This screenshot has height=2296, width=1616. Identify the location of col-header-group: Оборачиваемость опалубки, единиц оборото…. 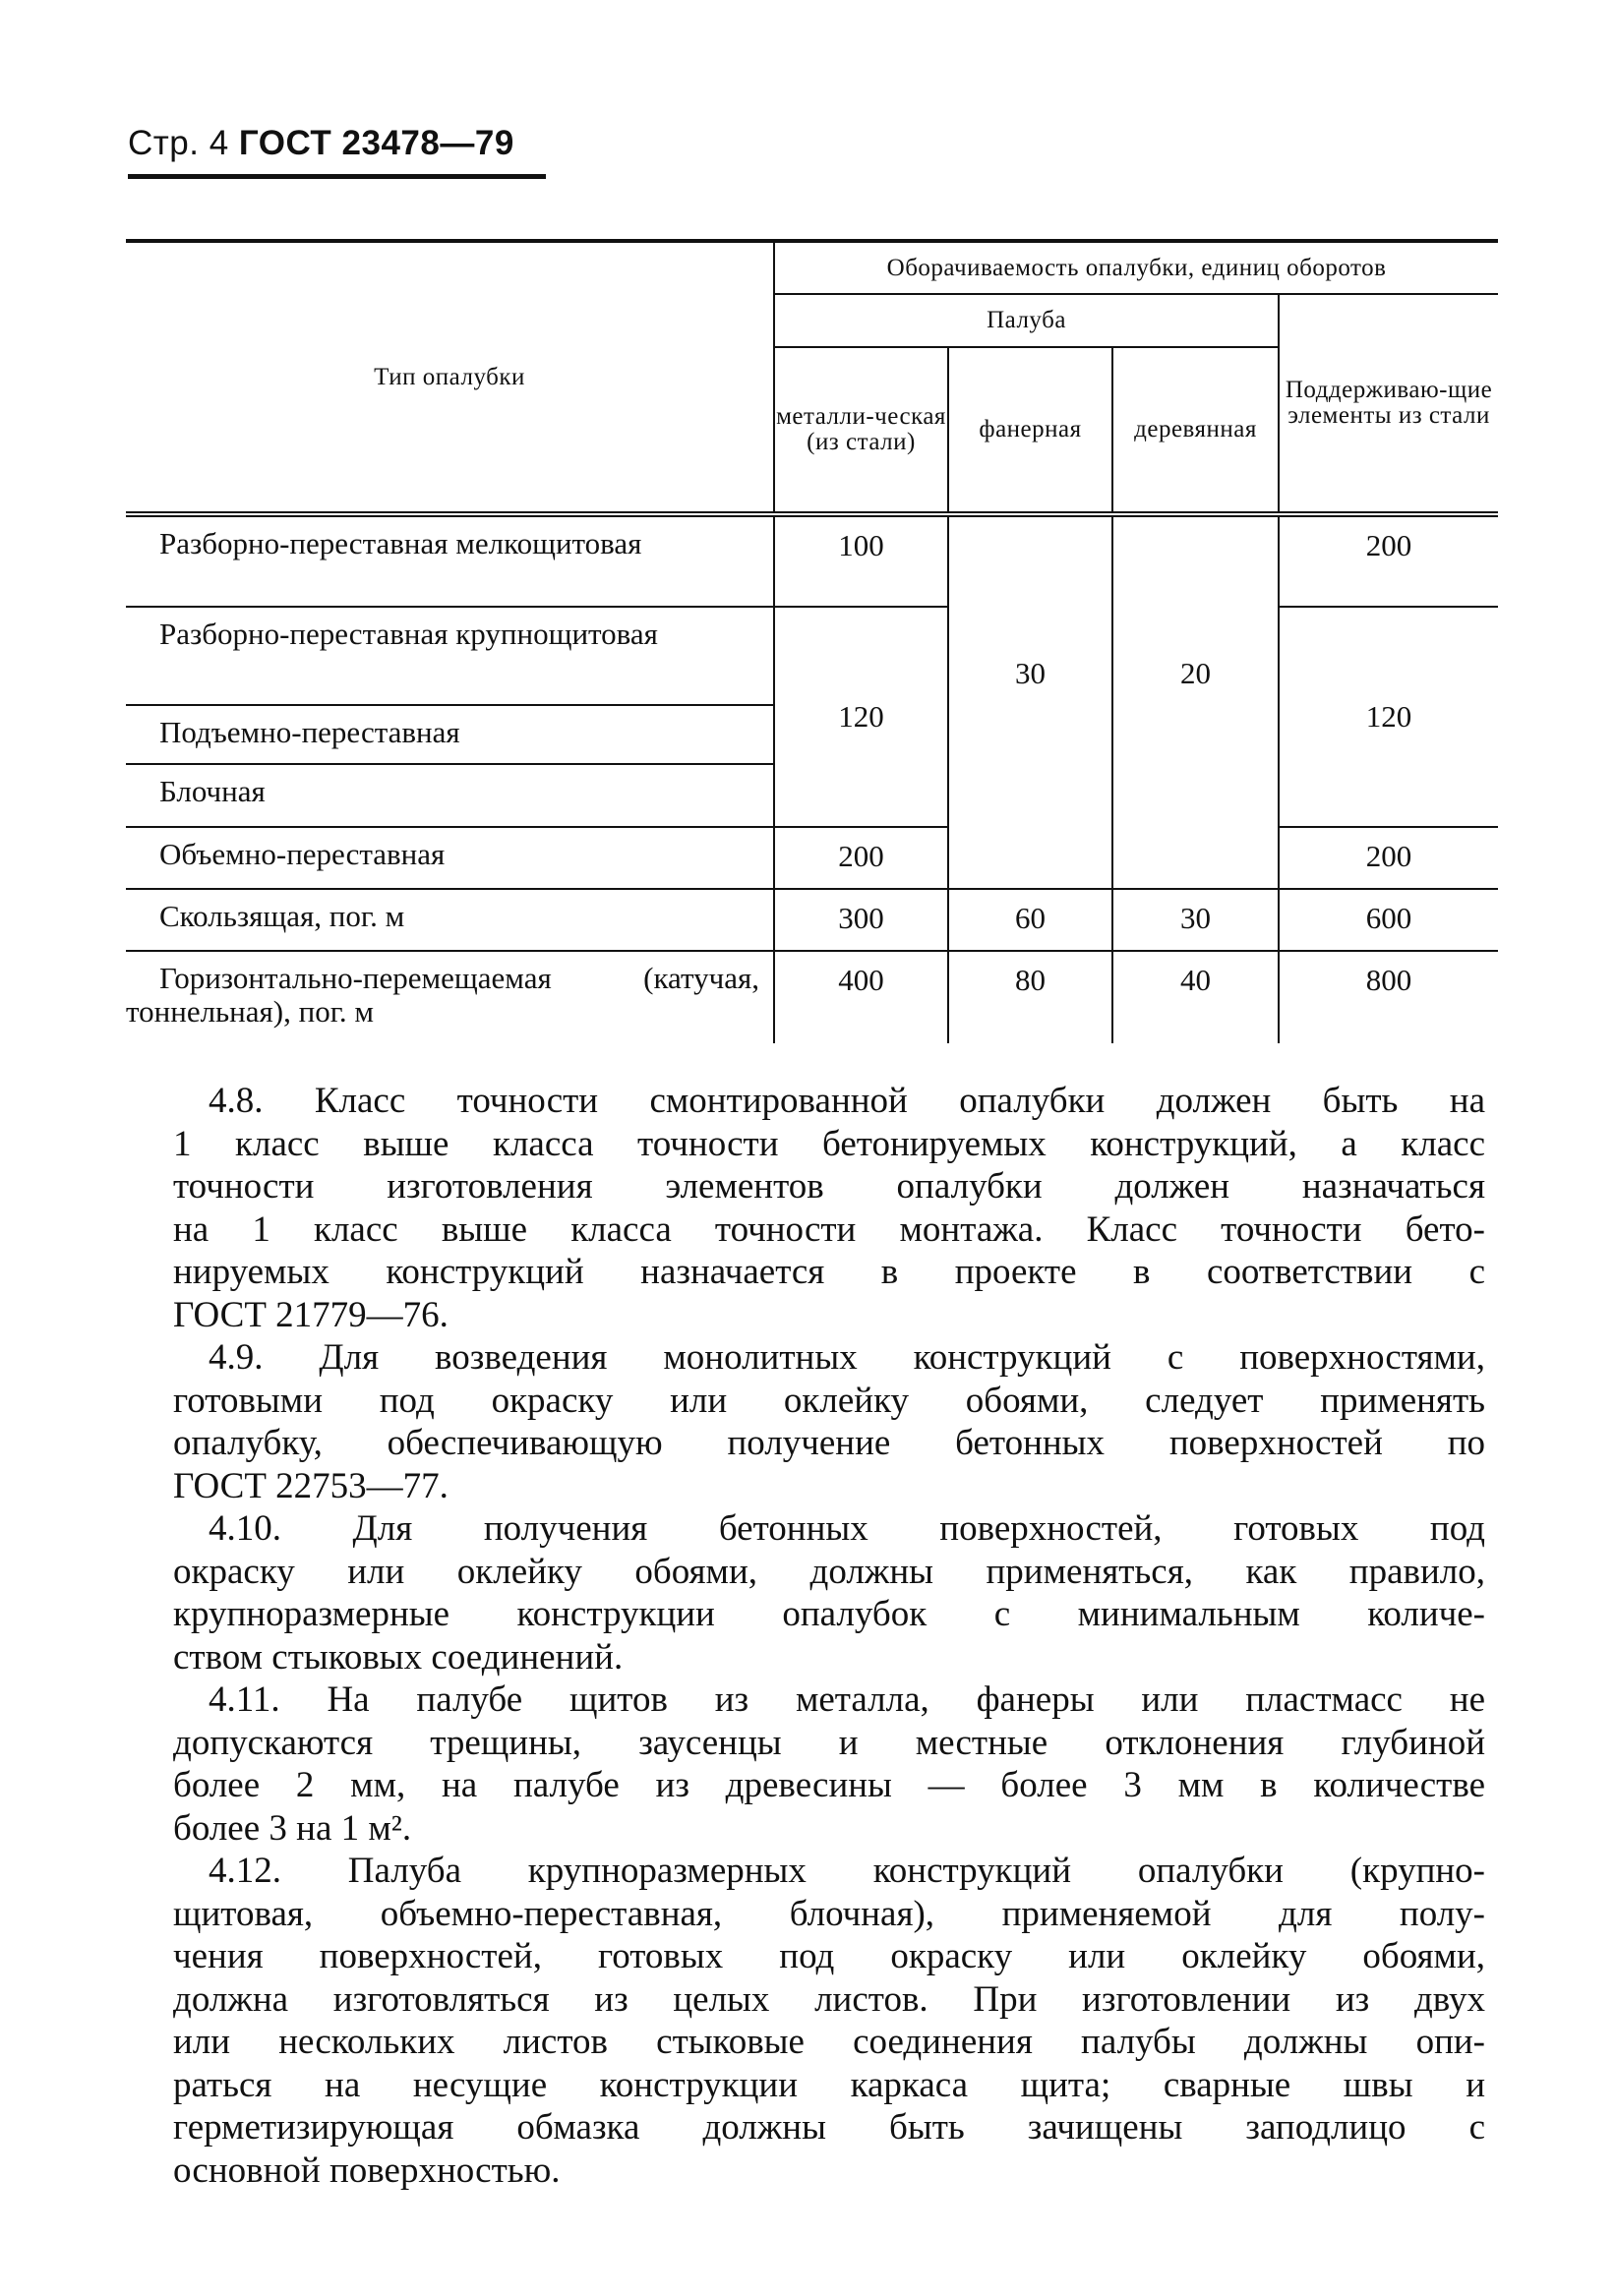
(1136, 268).